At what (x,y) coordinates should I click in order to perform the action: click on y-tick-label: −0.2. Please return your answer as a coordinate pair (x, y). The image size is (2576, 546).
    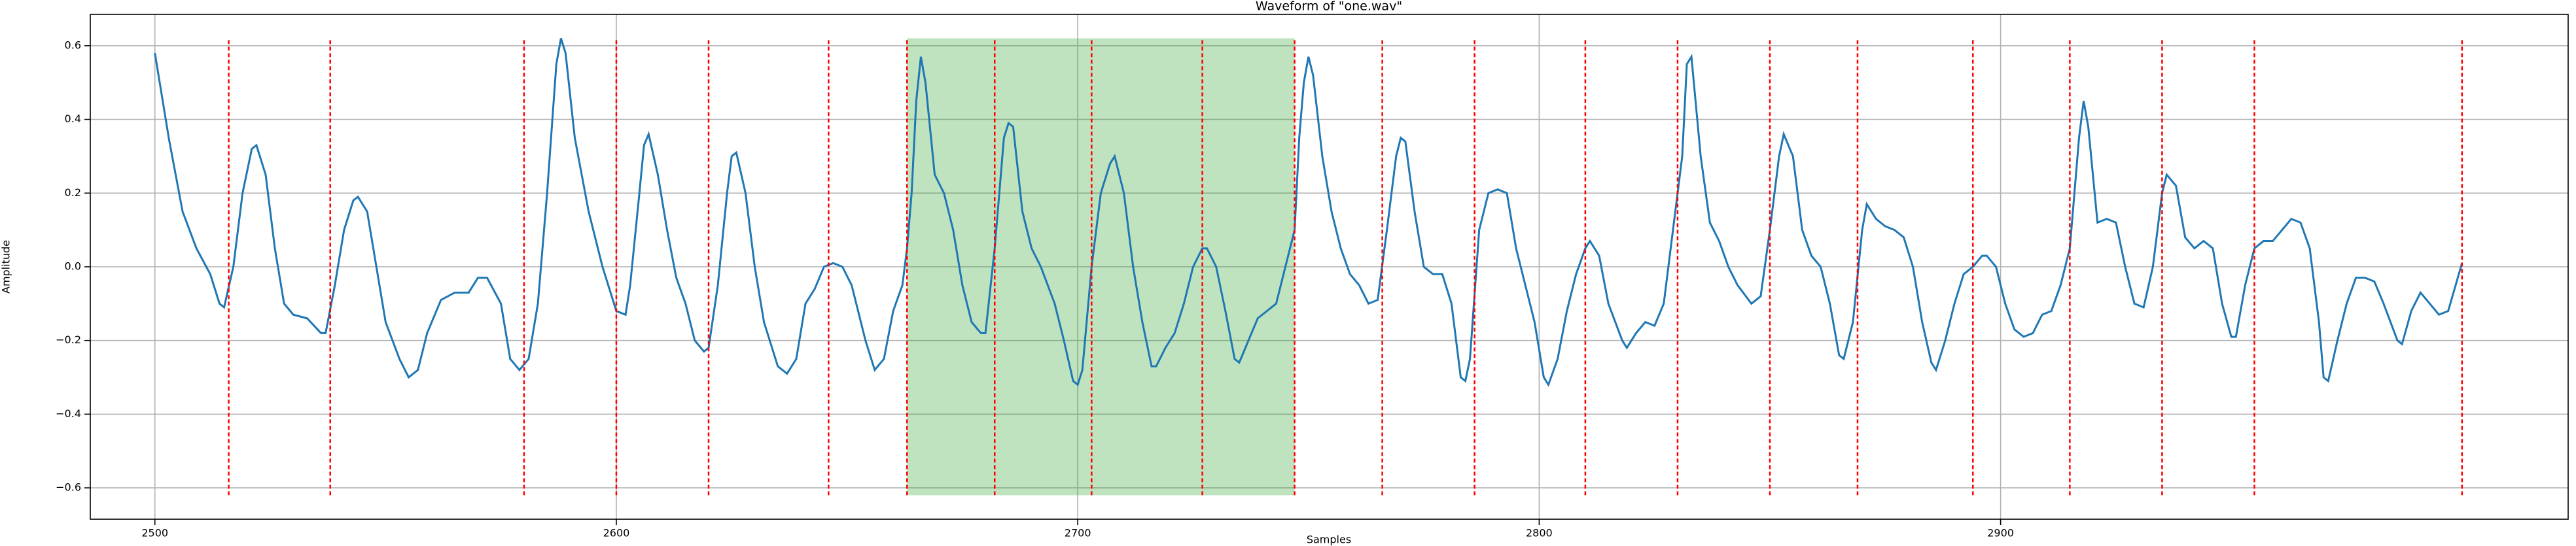
    Looking at the image, I should click on (68, 339).